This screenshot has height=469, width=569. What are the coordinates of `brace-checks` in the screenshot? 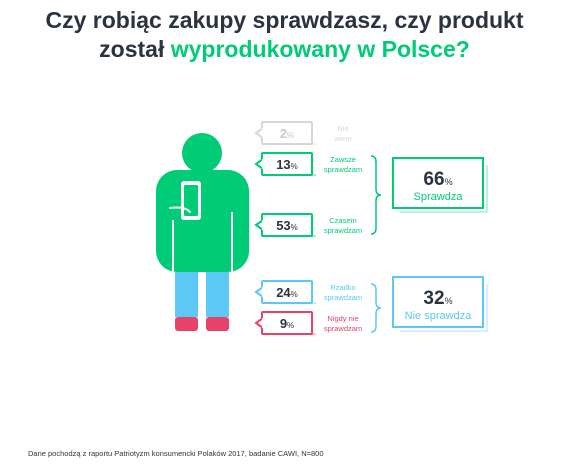 It's located at (376, 195).